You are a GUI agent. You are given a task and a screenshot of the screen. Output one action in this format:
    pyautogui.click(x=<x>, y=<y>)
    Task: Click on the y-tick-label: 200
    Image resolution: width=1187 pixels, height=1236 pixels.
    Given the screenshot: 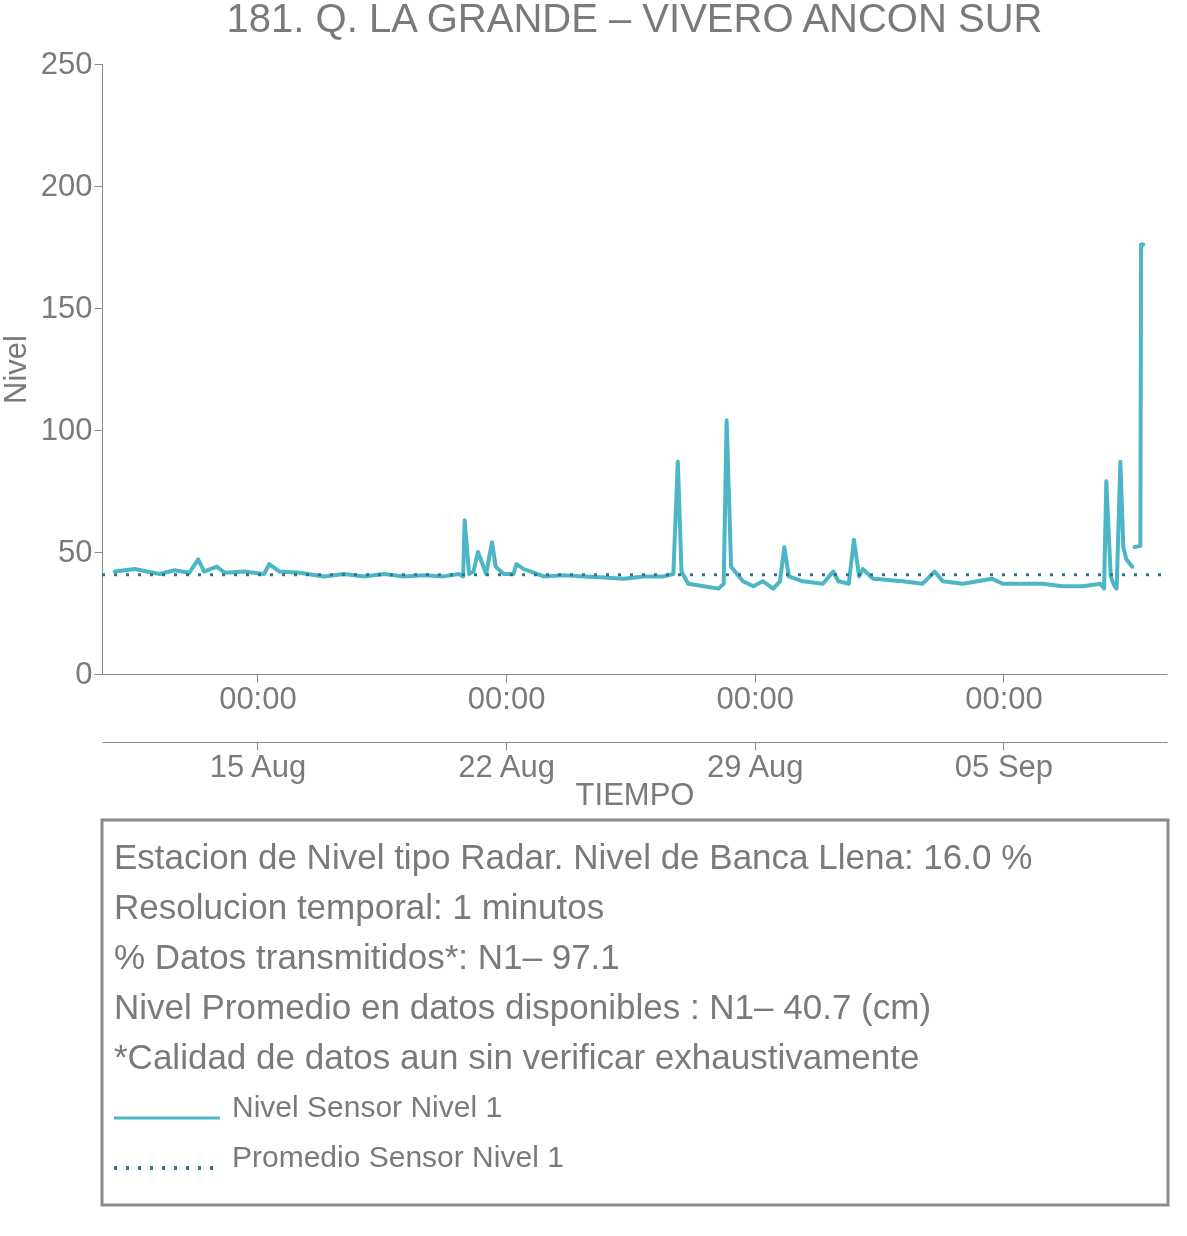 What is the action you would take?
    pyautogui.click(x=66, y=185)
    